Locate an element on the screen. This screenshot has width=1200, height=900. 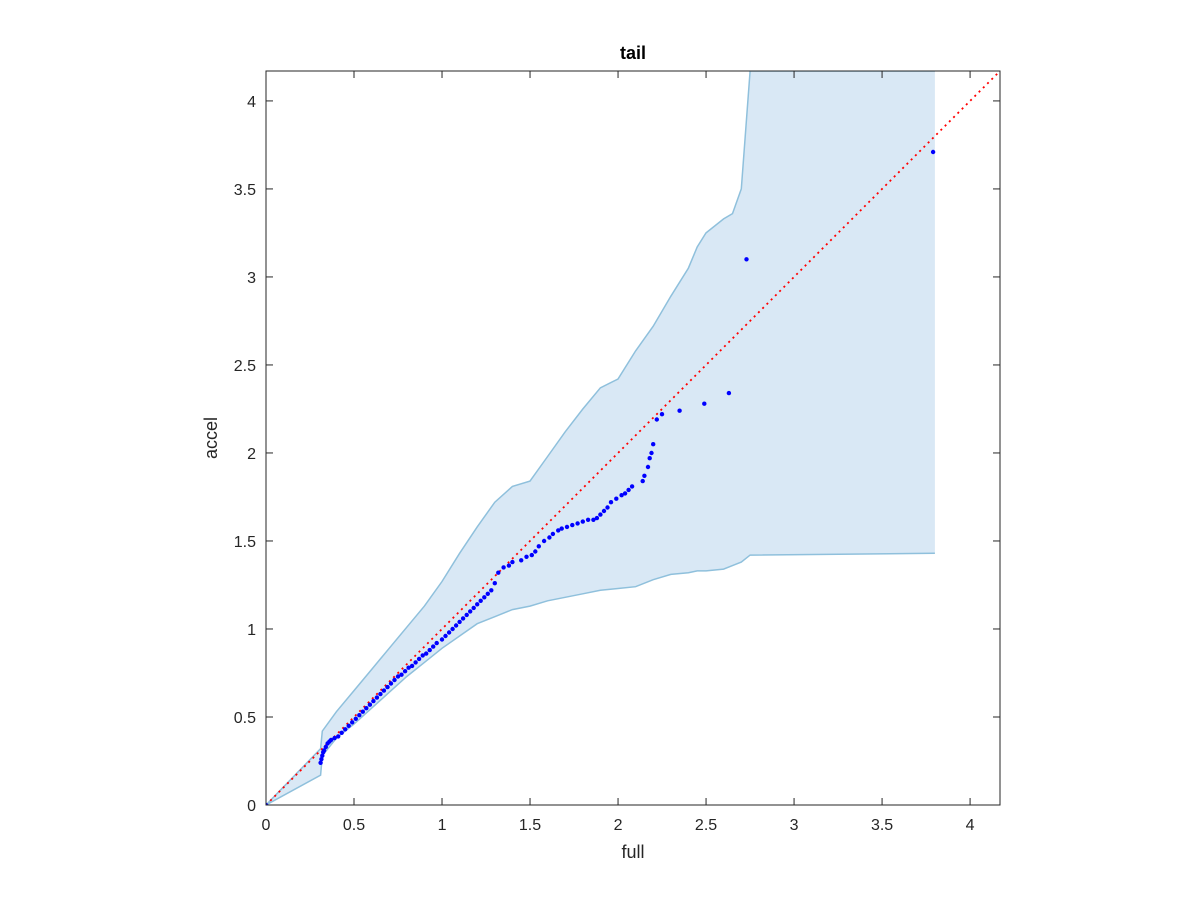
y-tick-label: 3.5 is located at coordinates (245, 190).